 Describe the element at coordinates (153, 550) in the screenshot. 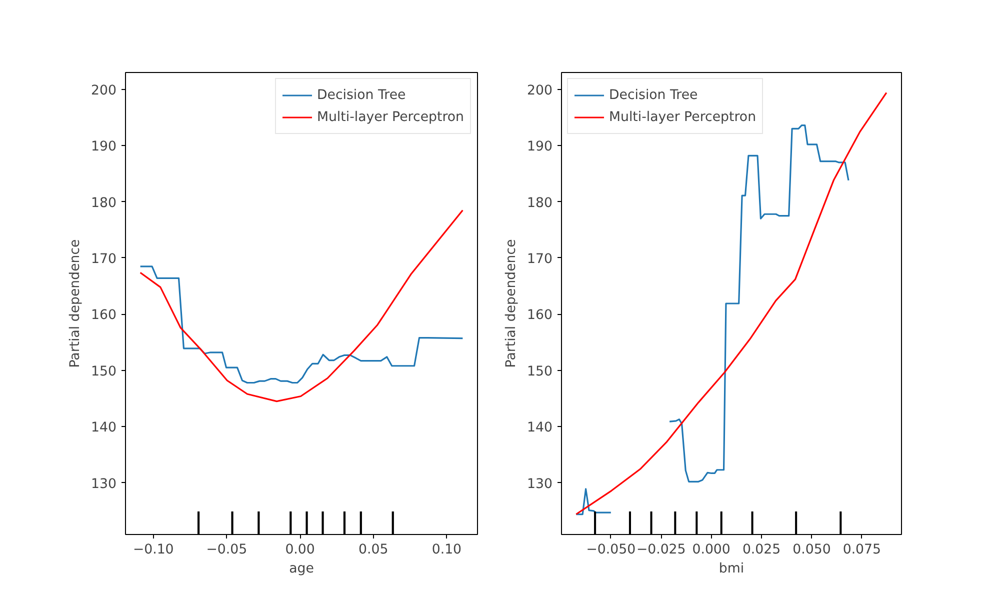

I see `x-tick-label: −0.10` at that location.